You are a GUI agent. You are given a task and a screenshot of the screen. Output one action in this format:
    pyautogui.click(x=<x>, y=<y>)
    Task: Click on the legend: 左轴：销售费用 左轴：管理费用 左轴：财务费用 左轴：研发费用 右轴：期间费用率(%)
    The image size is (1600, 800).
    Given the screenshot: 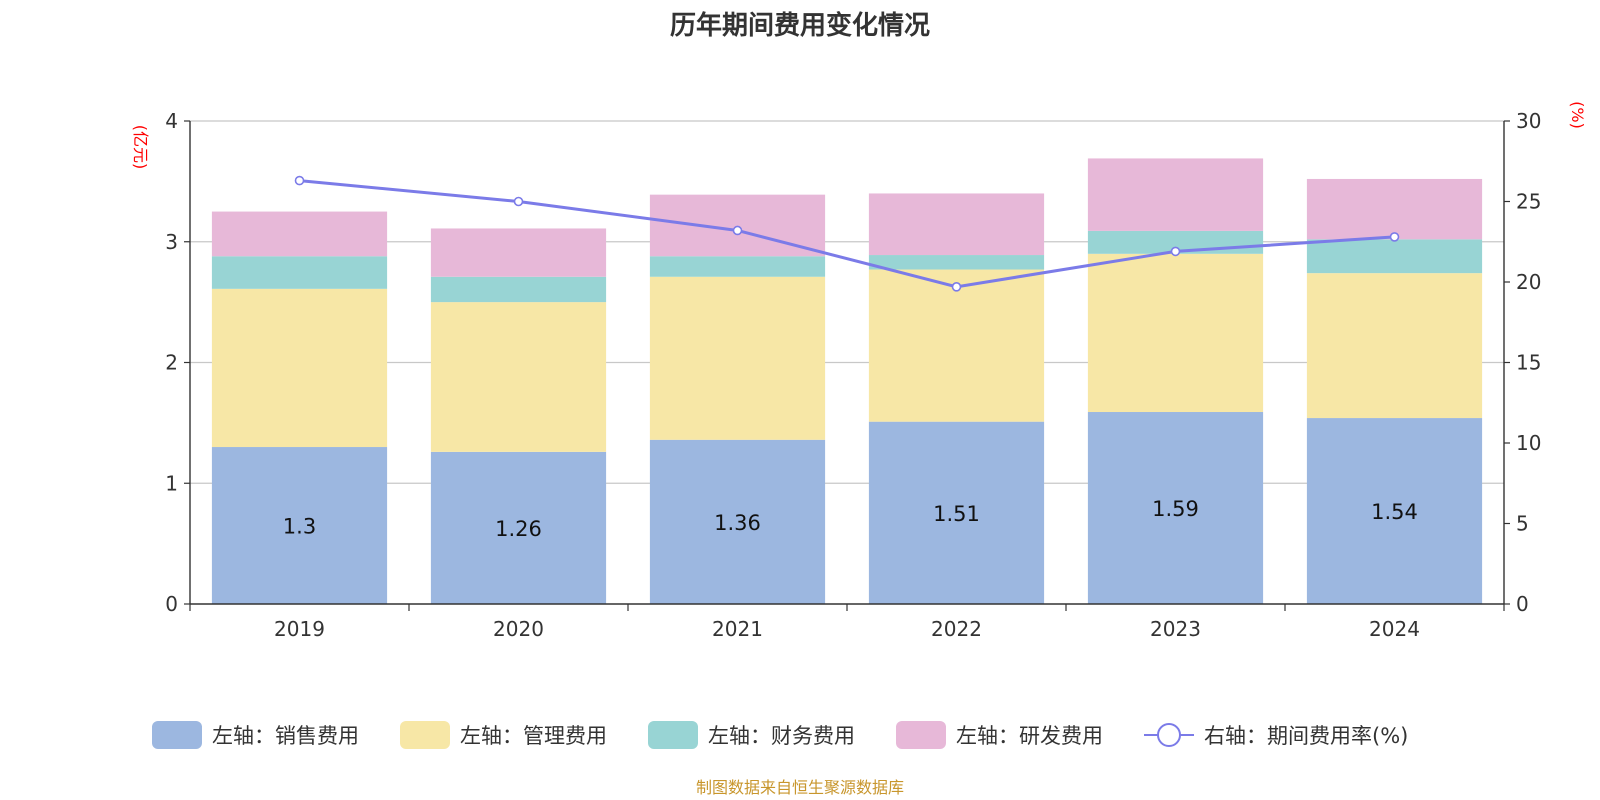 What is the action you would take?
    pyautogui.click(x=780, y=735)
    